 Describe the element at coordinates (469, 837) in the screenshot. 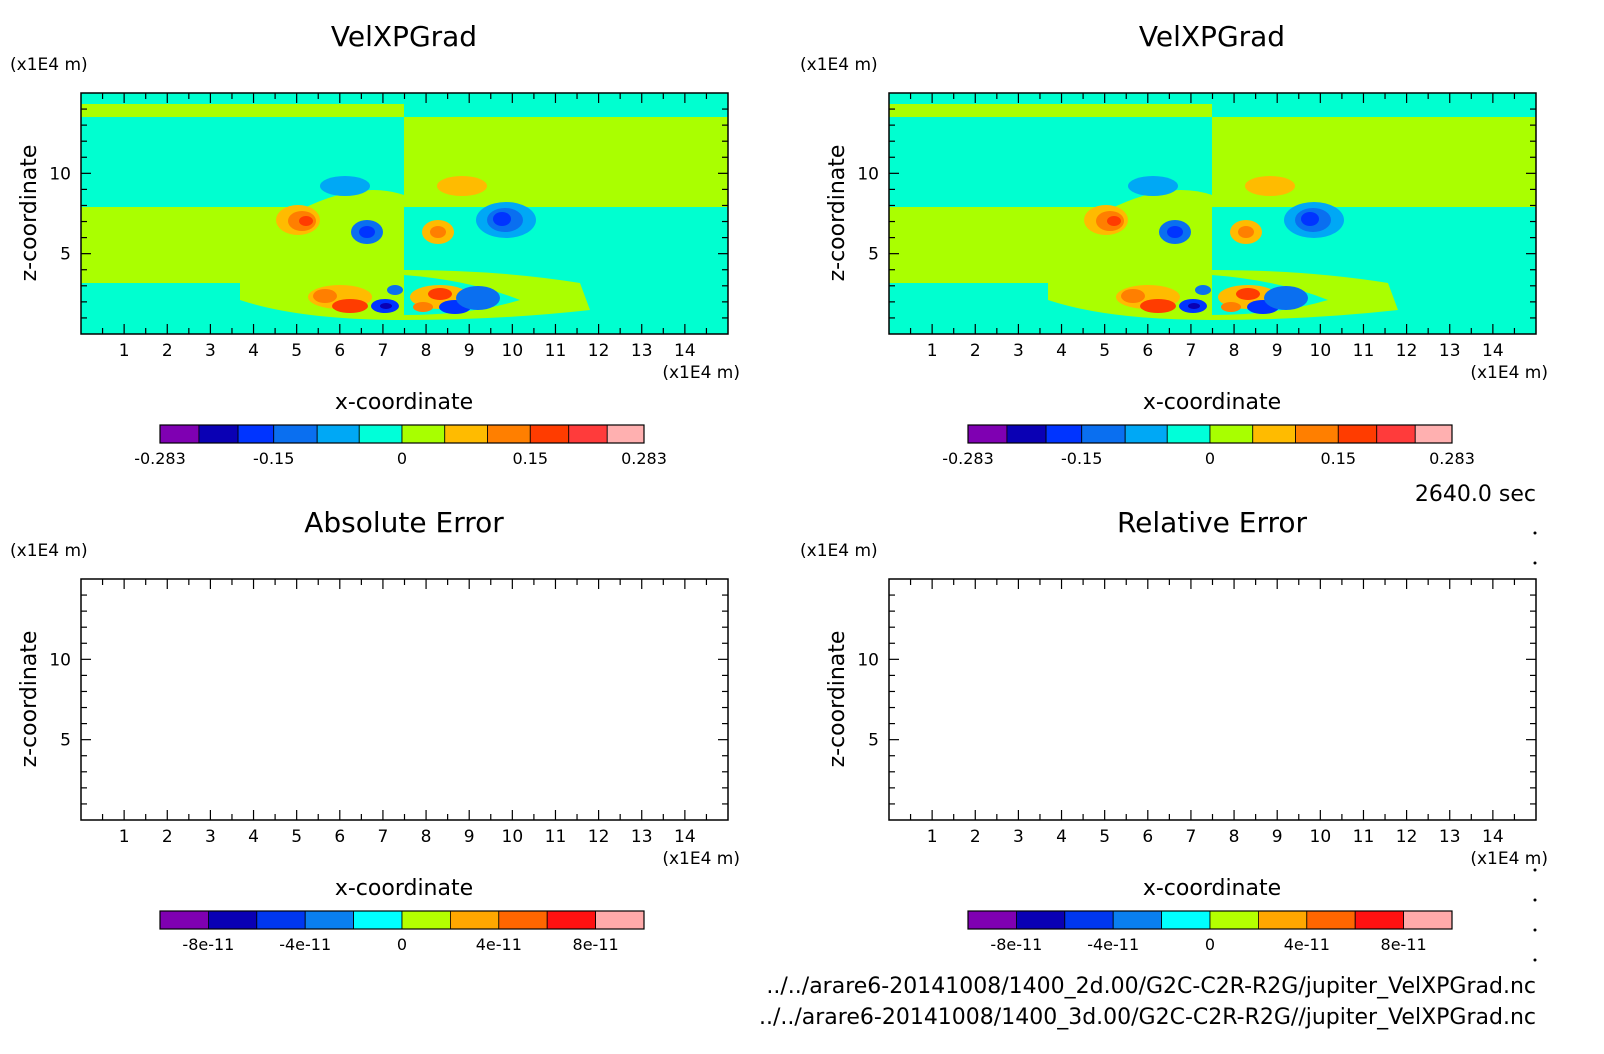

I see `x-tick-label: 9` at that location.